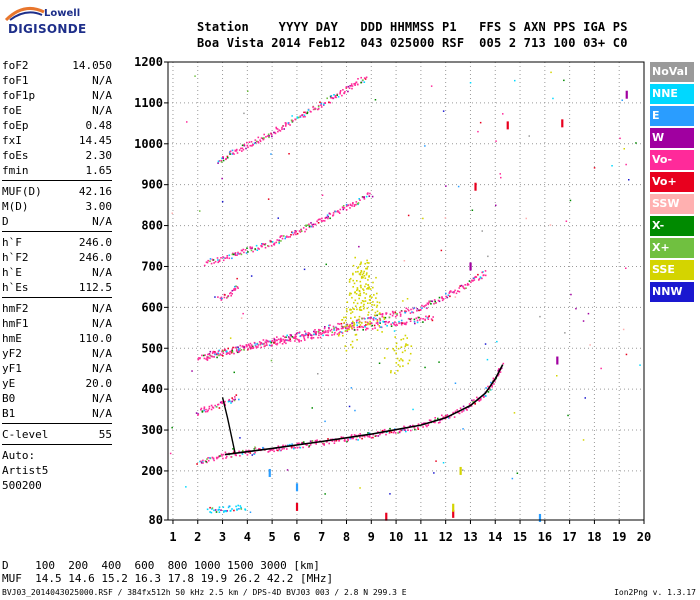 The width and height of the screenshot is (700, 600). What do you see at coordinates (58, 413) in the screenshot?
I see `param-row-b1: B1 N/A` at bounding box center [58, 413].